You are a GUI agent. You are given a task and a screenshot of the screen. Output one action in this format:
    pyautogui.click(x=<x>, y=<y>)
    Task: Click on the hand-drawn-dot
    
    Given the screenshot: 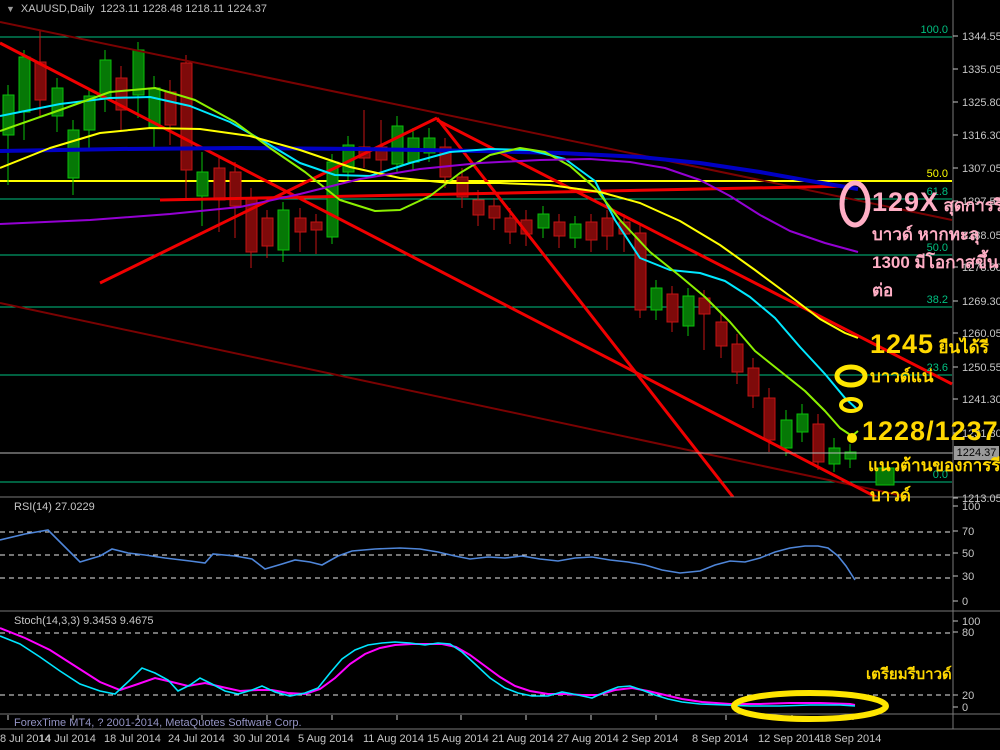 What is the action you would take?
    pyautogui.click(x=852, y=438)
    